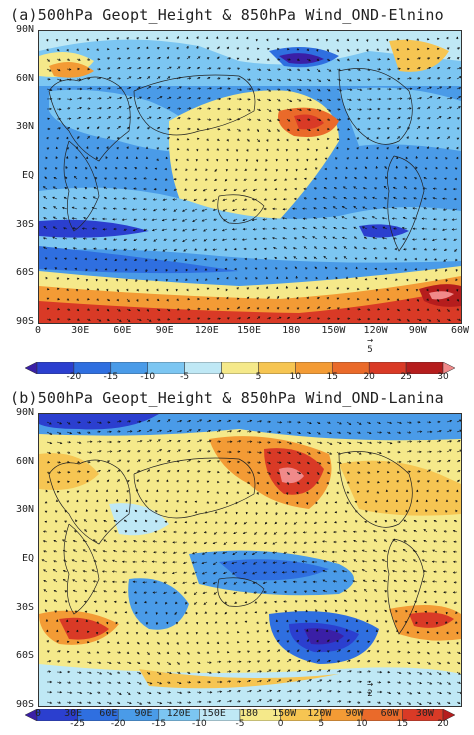  What do you see at coordinates (38, 330) in the screenshot?
I see `lon-tick-label: 0` at bounding box center [38, 330].